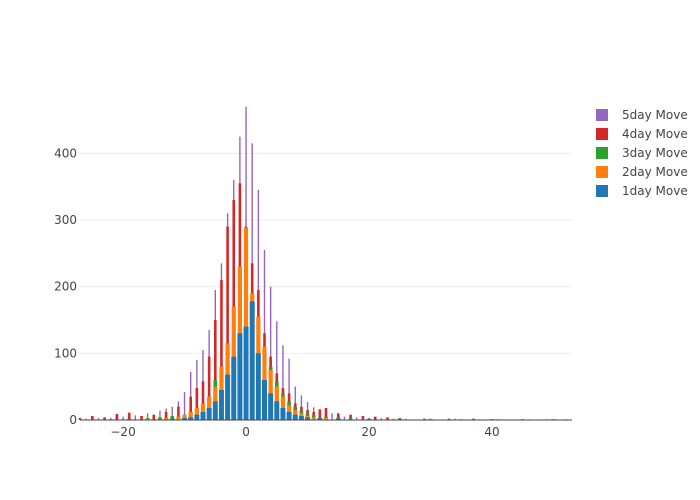 The height and width of the screenshot is (500, 700). What do you see at coordinates (655, 114) in the screenshot?
I see `legend-label: 5day Move` at bounding box center [655, 114].